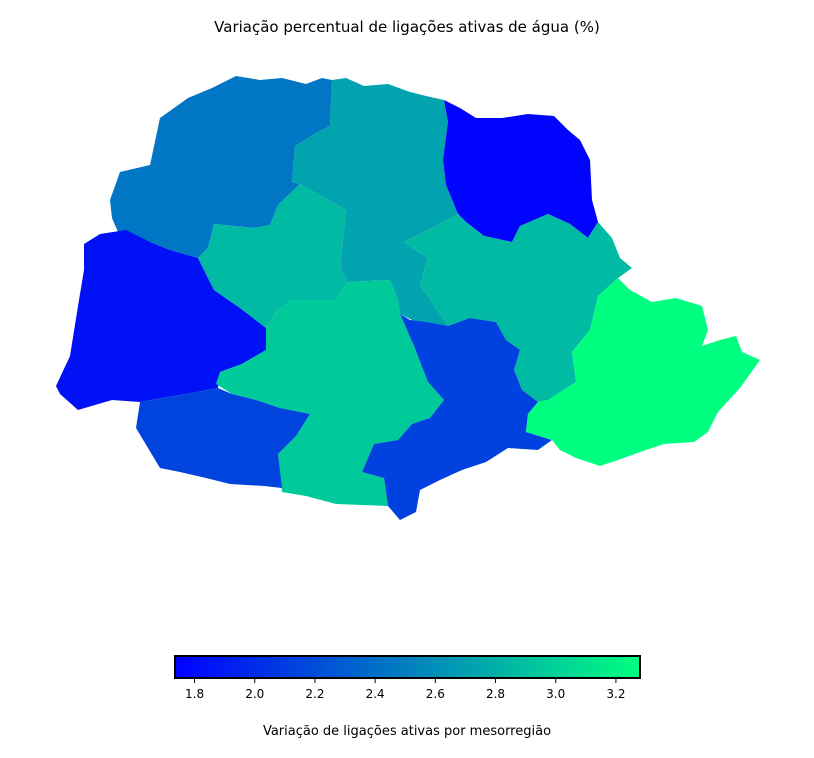 Image resolution: width=814 pixels, height=758 pixels. I want to click on region-noroeste, so click(221, 167).